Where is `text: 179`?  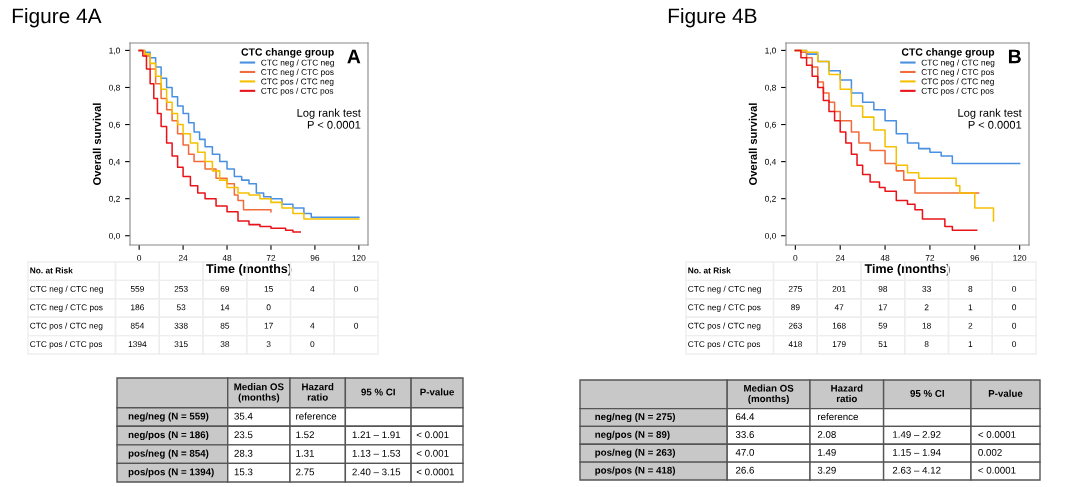 text: 179 is located at coordinates (839, 344).